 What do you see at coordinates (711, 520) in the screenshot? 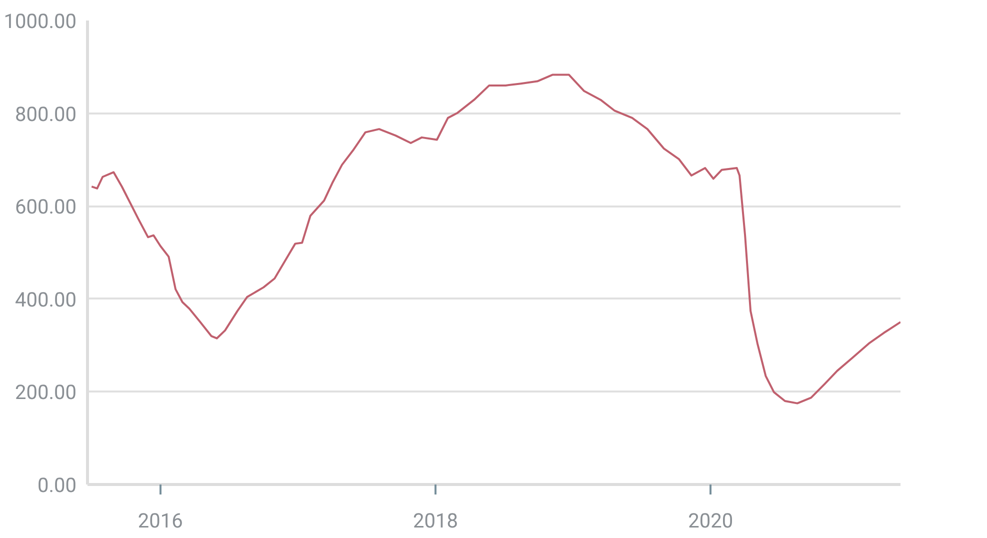
I see `x-tick-label: 2020` at bounding box center [711, 520].